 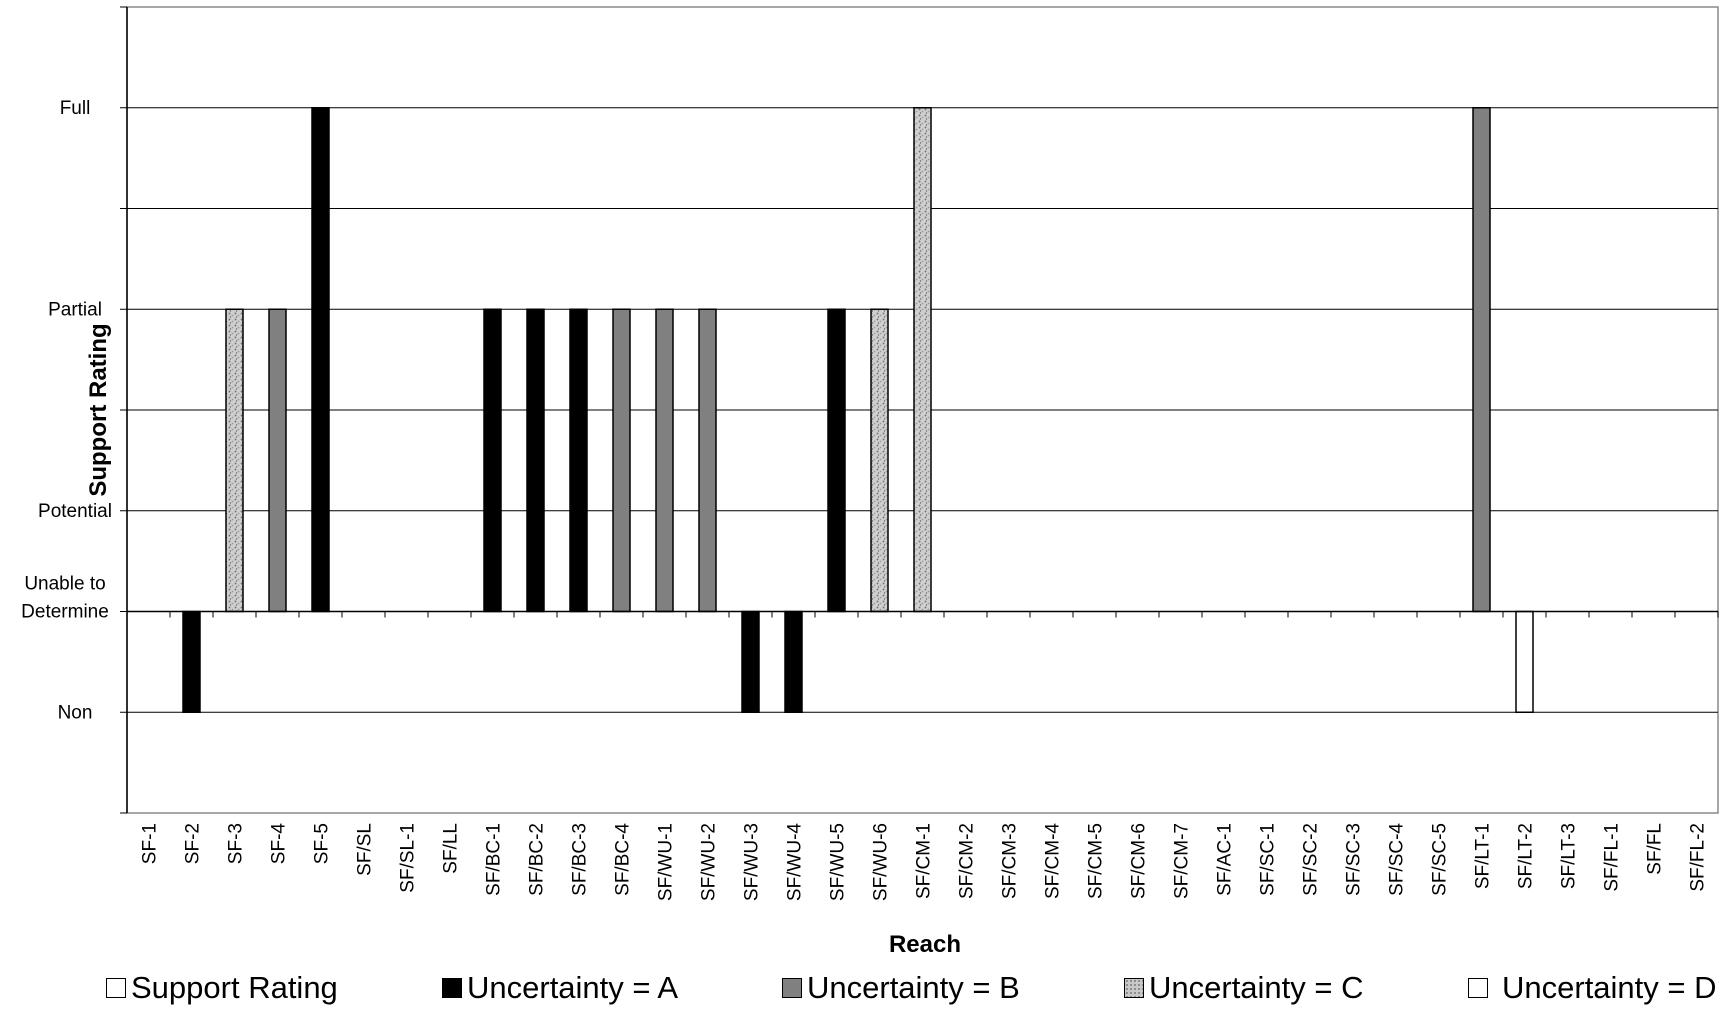 What do you see at coordinates (1483, 856) in the screenshot?
I see `x-tick-label: SF/LT-1` at bounding box center [1483, 856].